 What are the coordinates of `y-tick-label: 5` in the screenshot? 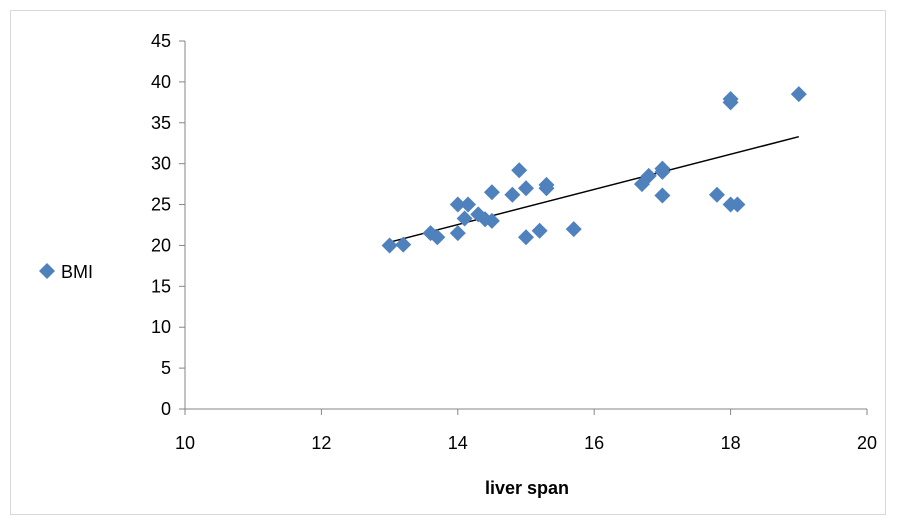 It's located at (166, 368).